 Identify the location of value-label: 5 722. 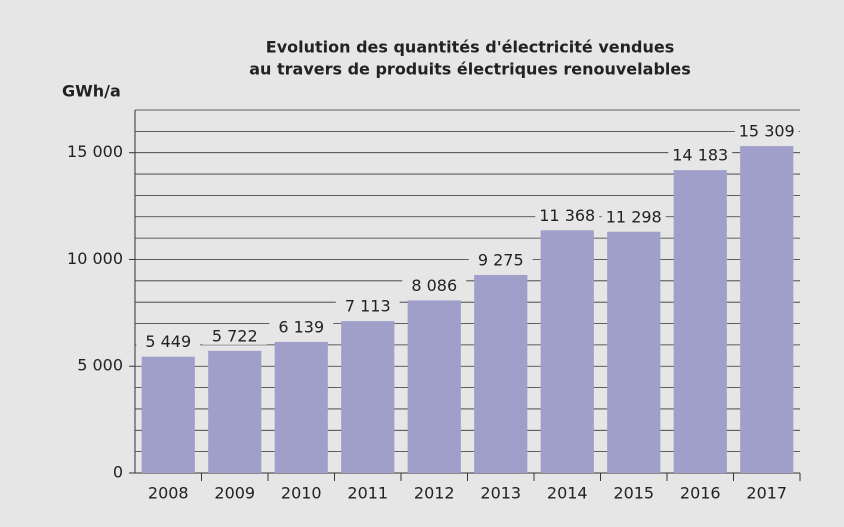
(235, 335).